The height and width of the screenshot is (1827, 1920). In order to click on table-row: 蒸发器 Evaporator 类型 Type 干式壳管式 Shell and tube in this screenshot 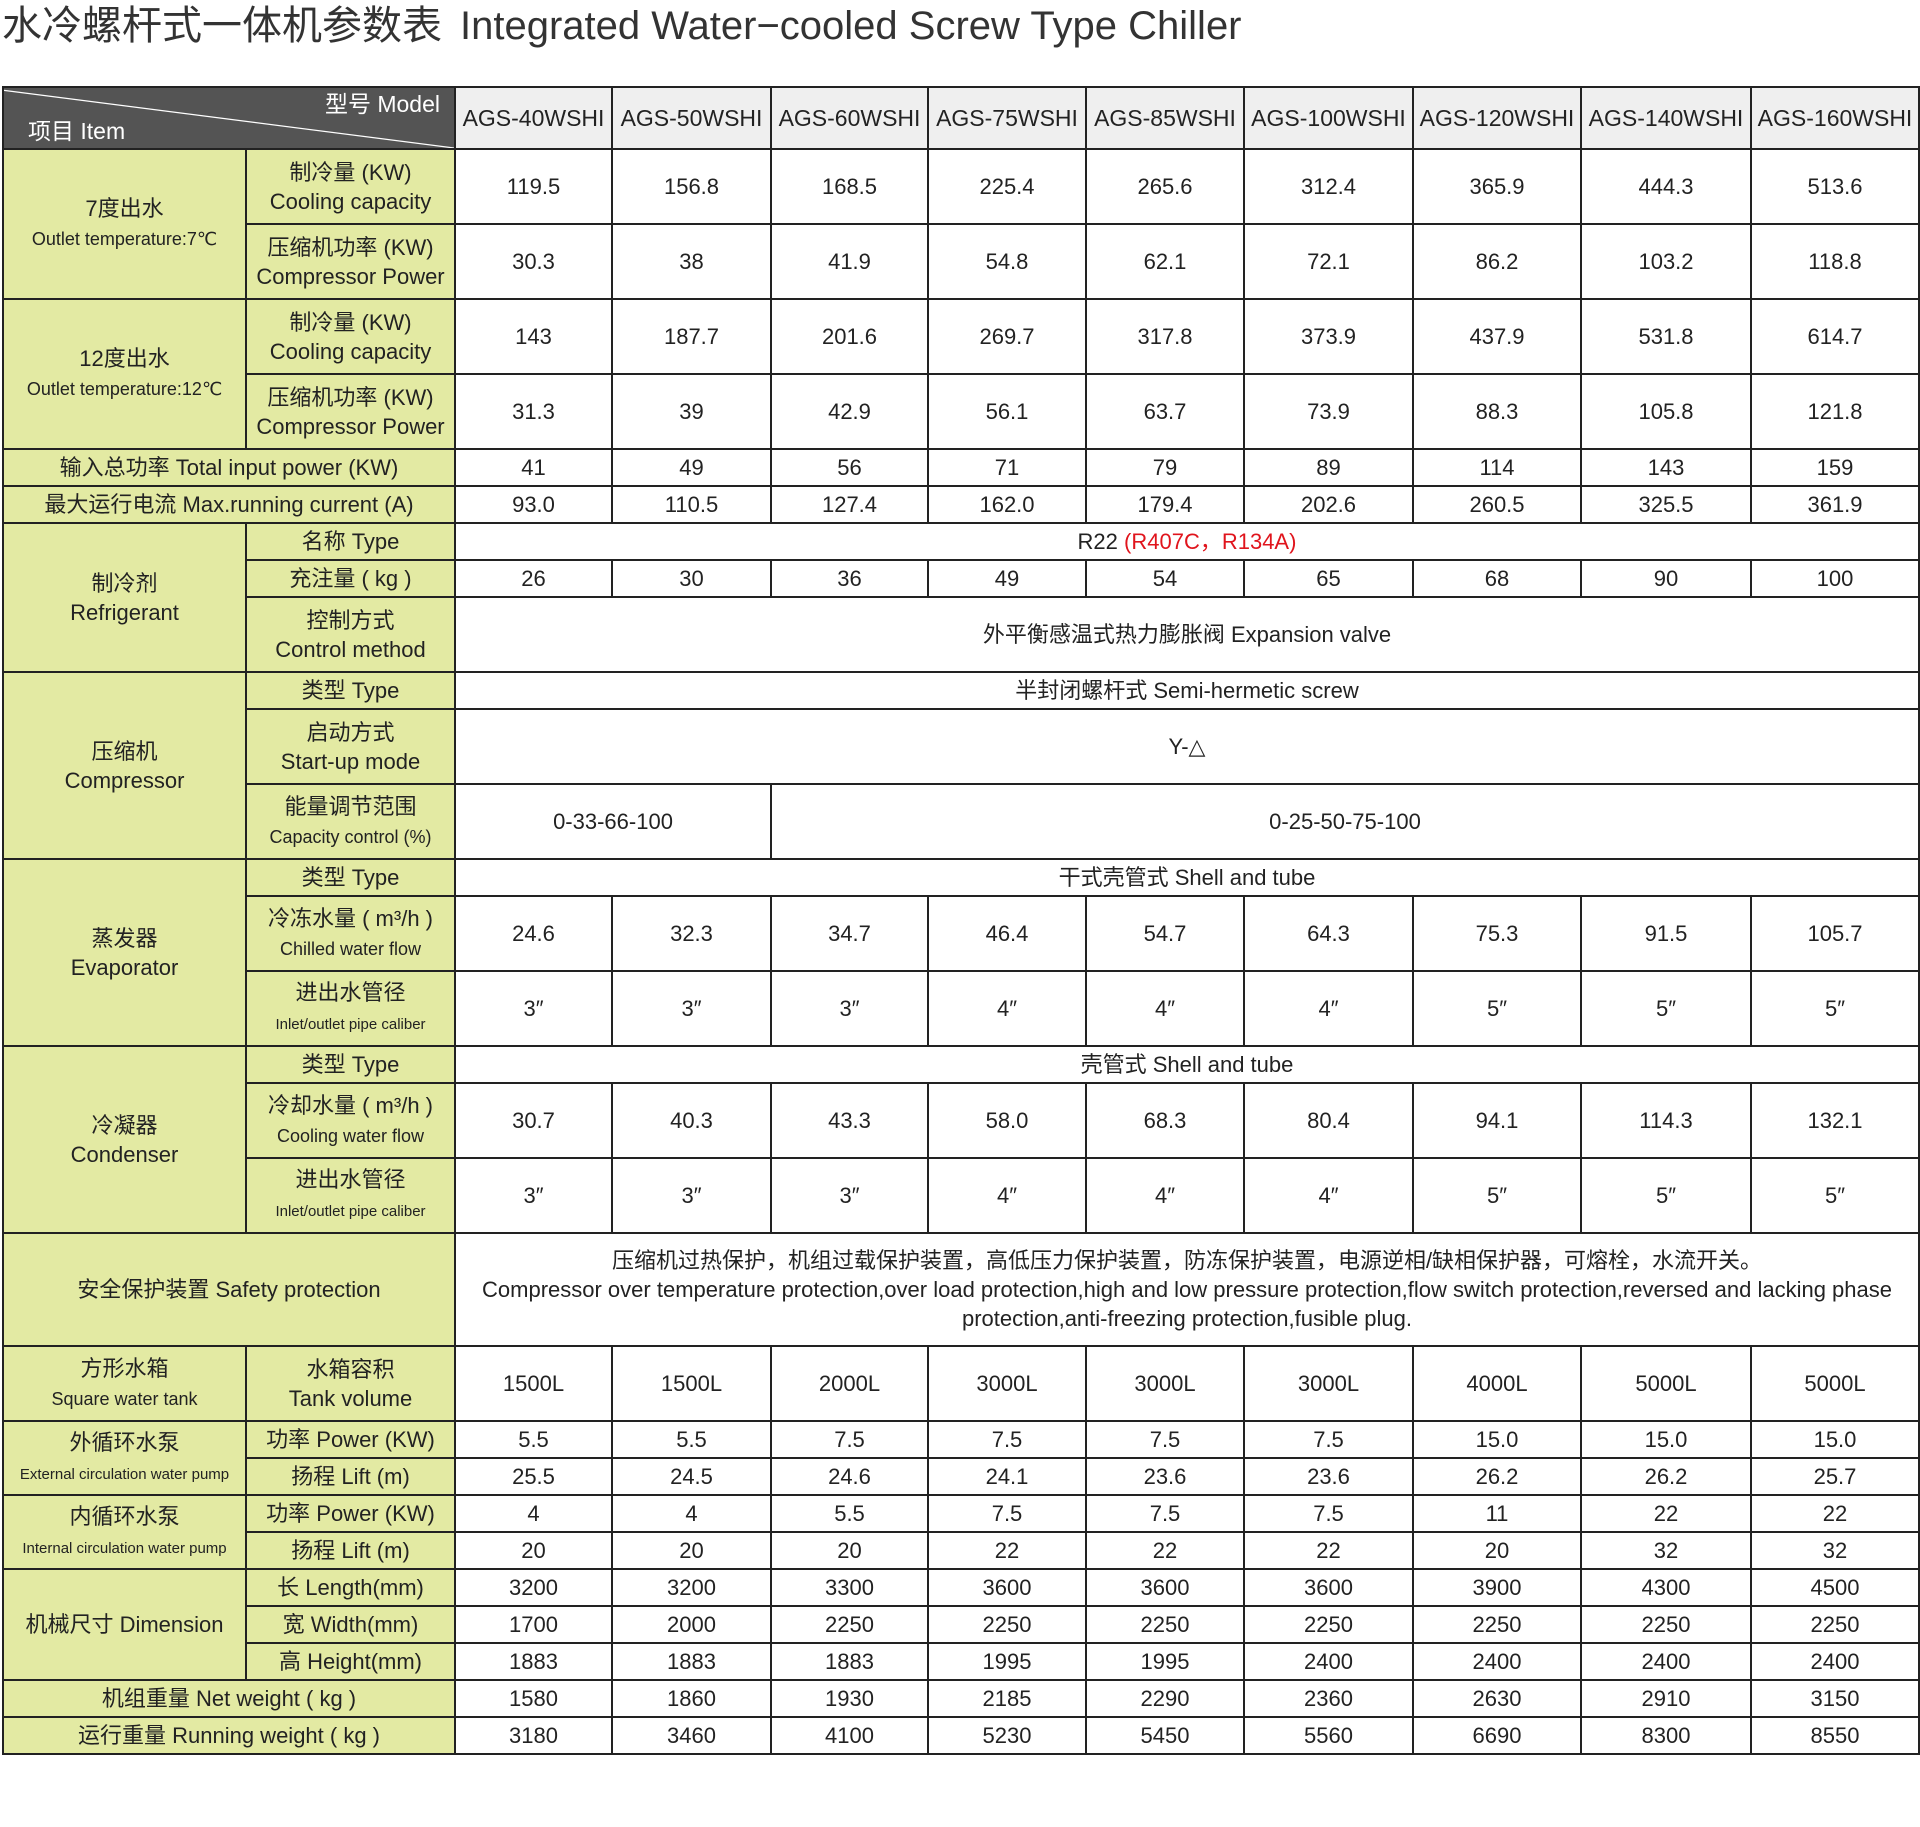, I will do `click(961, 952)`.